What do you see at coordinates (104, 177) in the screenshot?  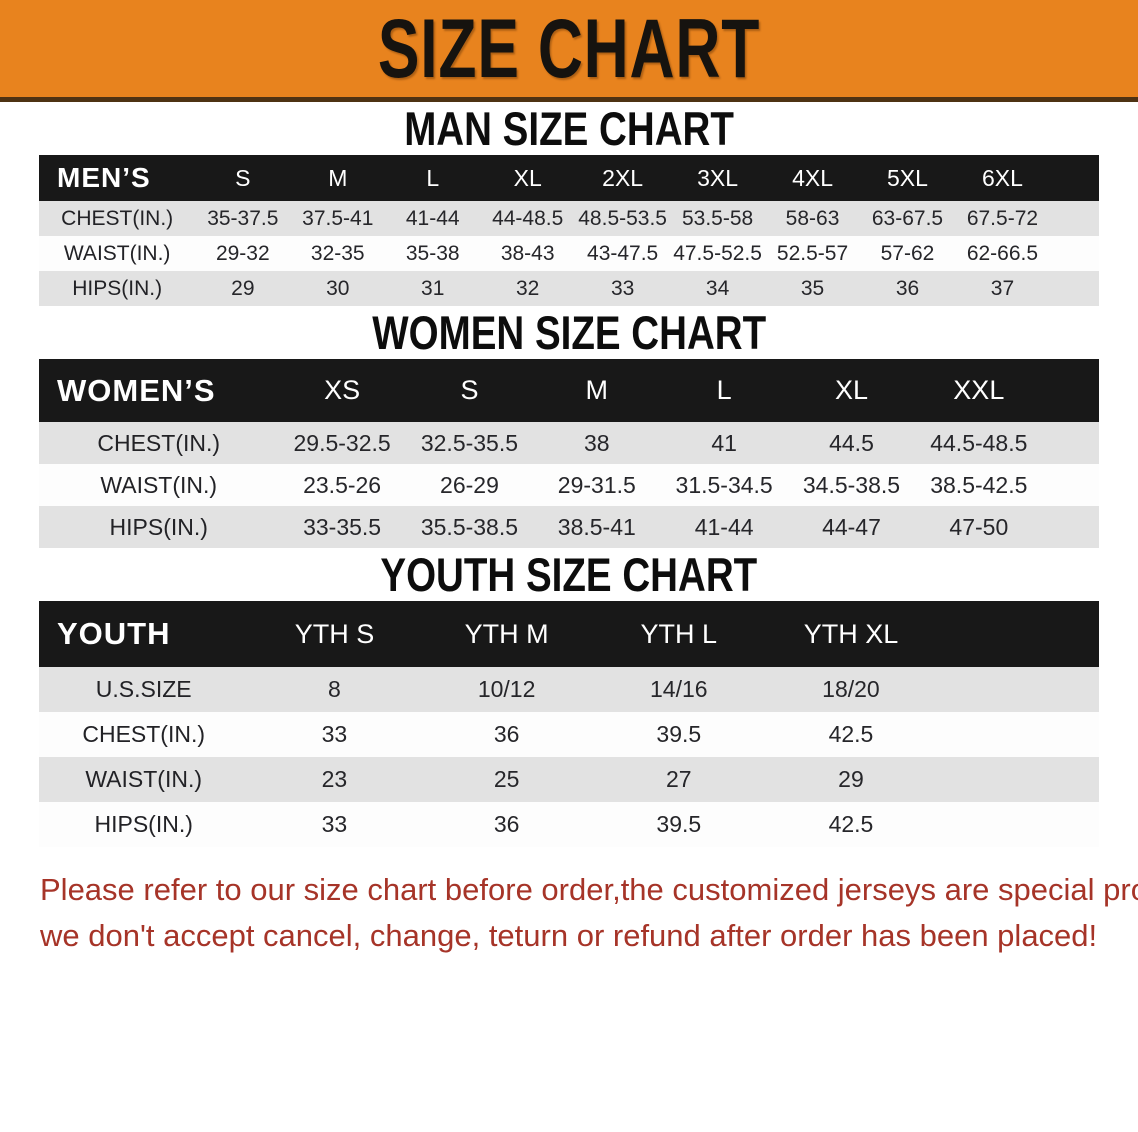 I see `table-corner-label: MEN’S` at bounding box center [104, 177].